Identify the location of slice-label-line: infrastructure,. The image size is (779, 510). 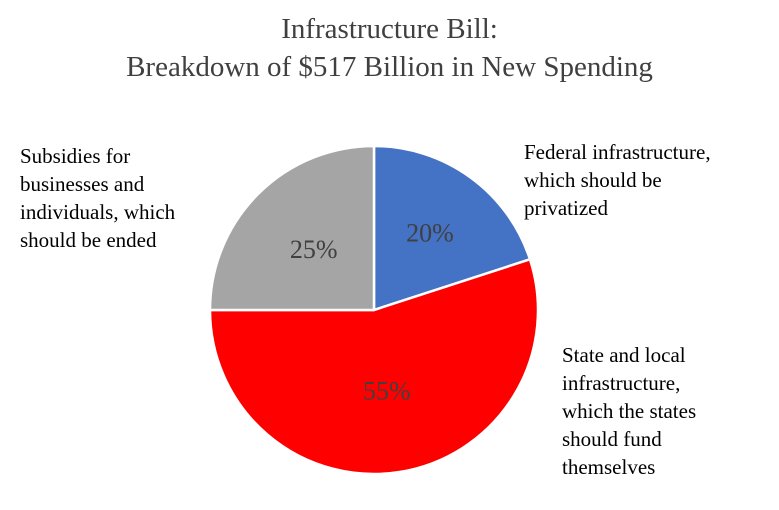
(621, 383).